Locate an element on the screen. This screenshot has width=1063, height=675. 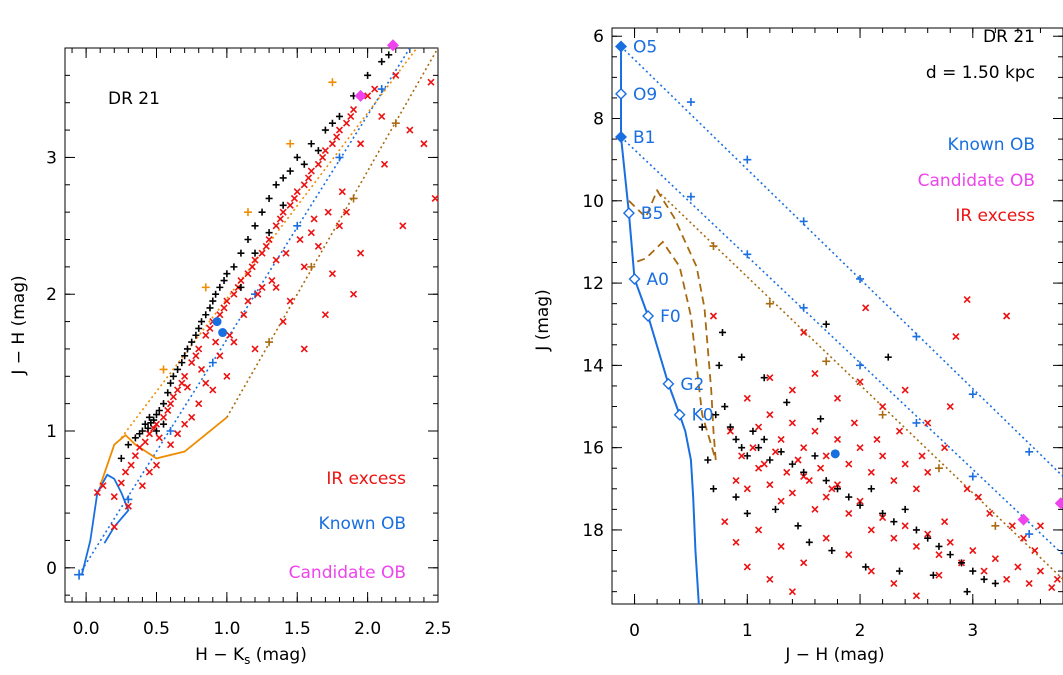
left-legend-candidate-ob: Candidate OB is located at coordinates (347, 573).